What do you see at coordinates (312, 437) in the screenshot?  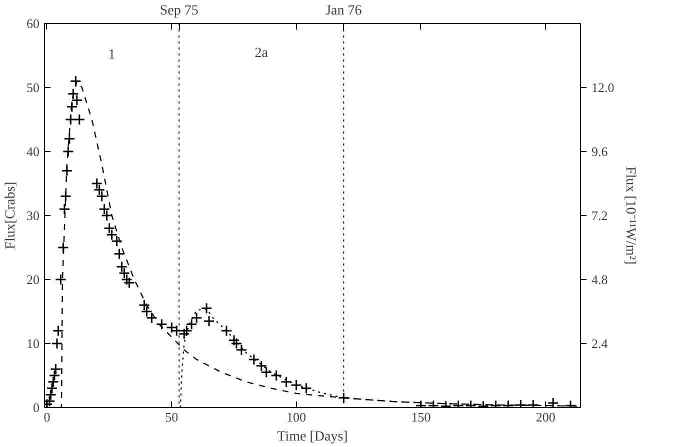 I see `x-axis-title: Time [Days]` at bounding box center [312, 437].